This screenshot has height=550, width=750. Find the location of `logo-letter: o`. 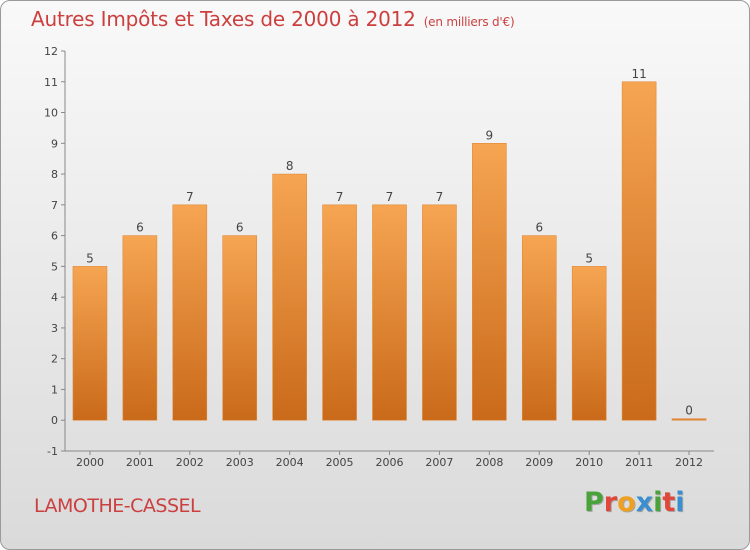

logo-letter: o is located at coordinates (626, 502).